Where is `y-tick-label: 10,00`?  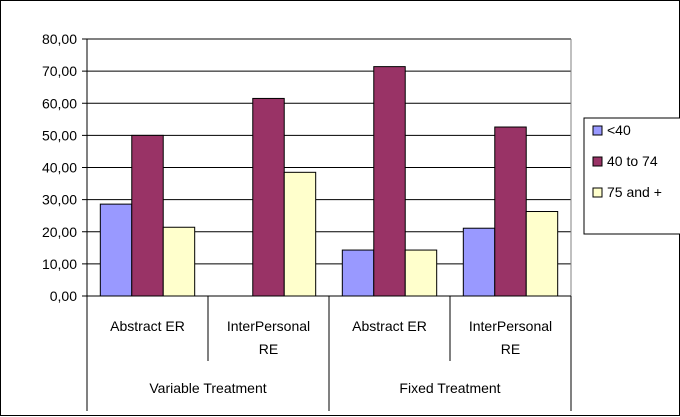
y-tick-label: 10,00 is located at coordinates (59, 264).